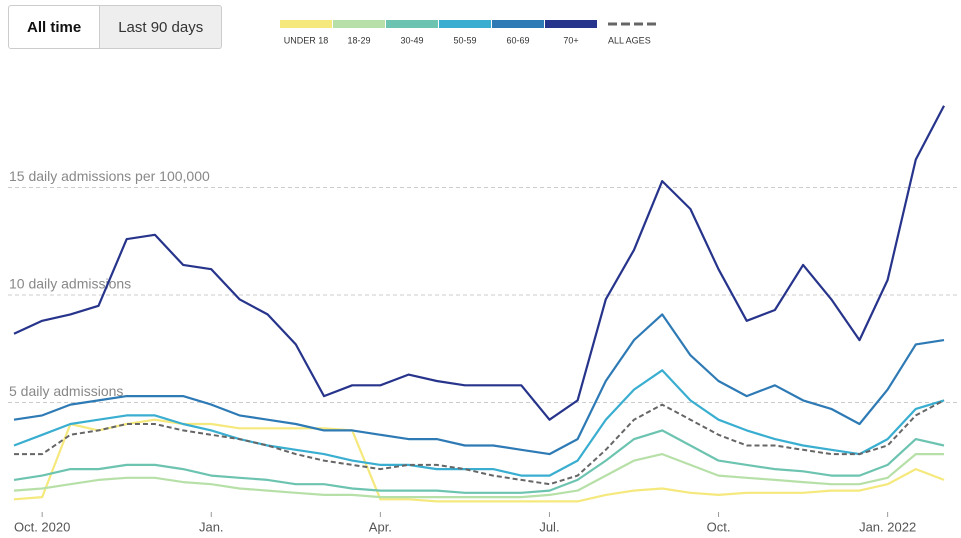 This screenshot has width=961, height=538. What do you see at coordinates (358, 40) in the screenshot?
I see `legend-label: 18-29` at bounding box center [358, 40].